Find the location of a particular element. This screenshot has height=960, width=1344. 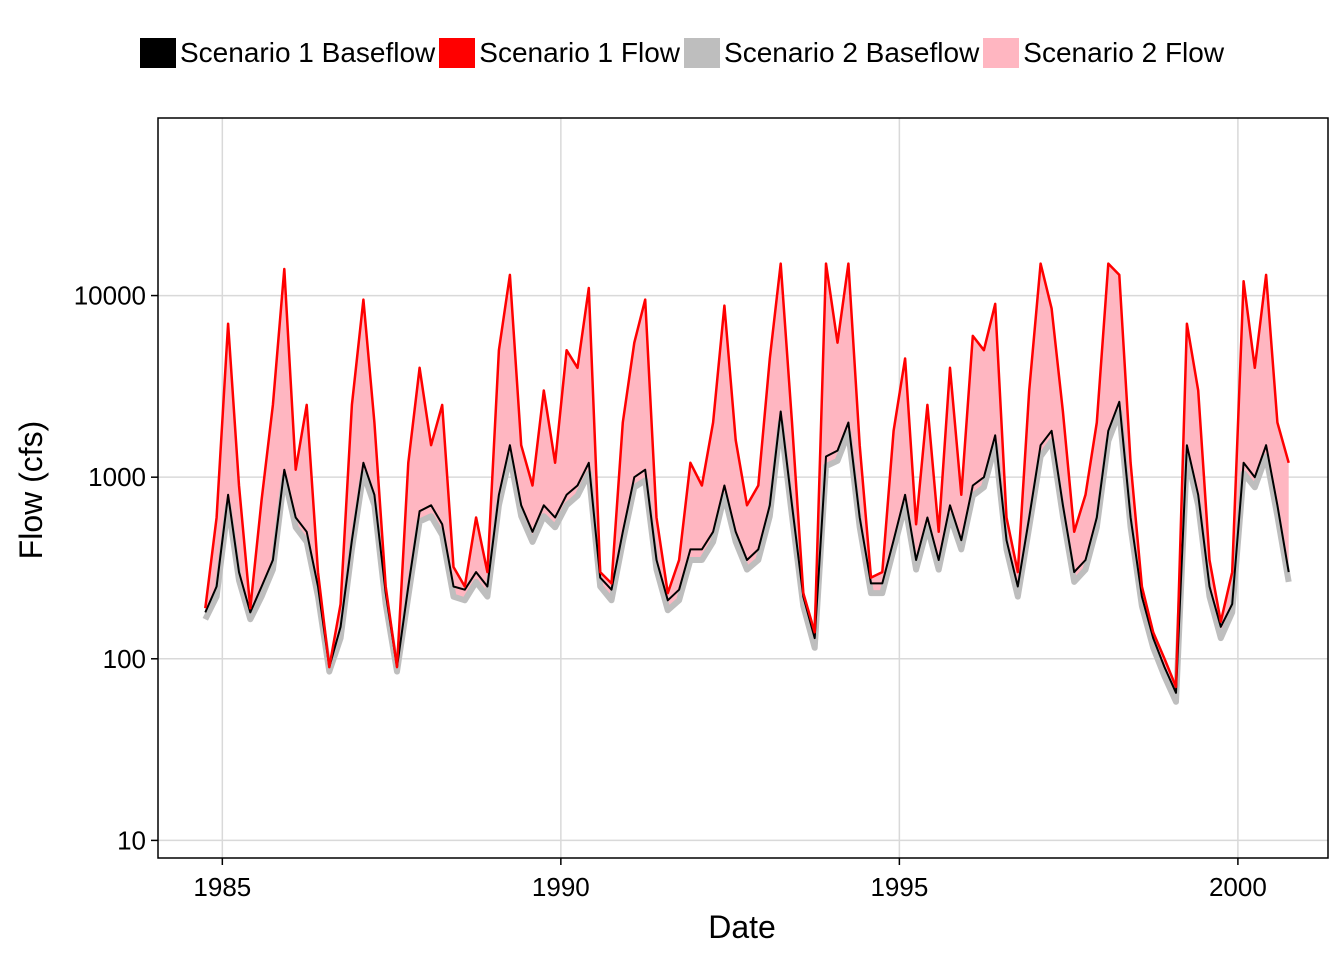

y-tick-label-10: 10 is located at coordinates (131, 840).